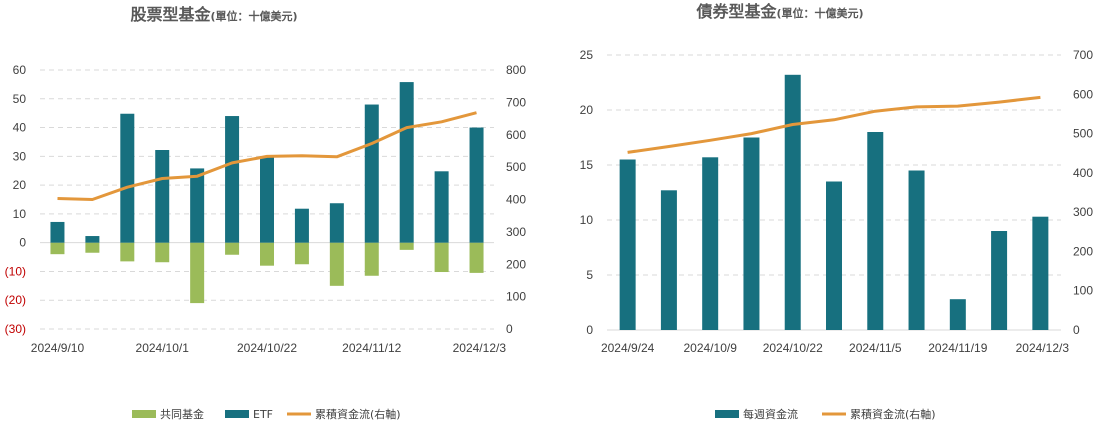 Image resolution: width=1105 pixels, height=425 pixels. What do you see at coordinates (589, 275) in the screenshot?
I see `left-axis-tick-label: 5` at bounding box center [589, 275].